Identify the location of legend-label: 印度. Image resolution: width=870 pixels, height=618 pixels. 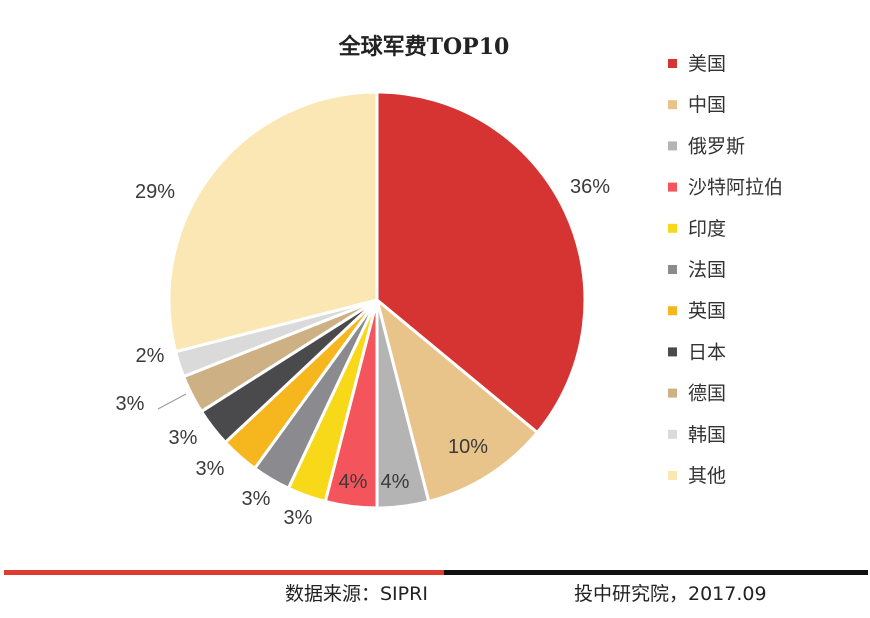
(707, 229).